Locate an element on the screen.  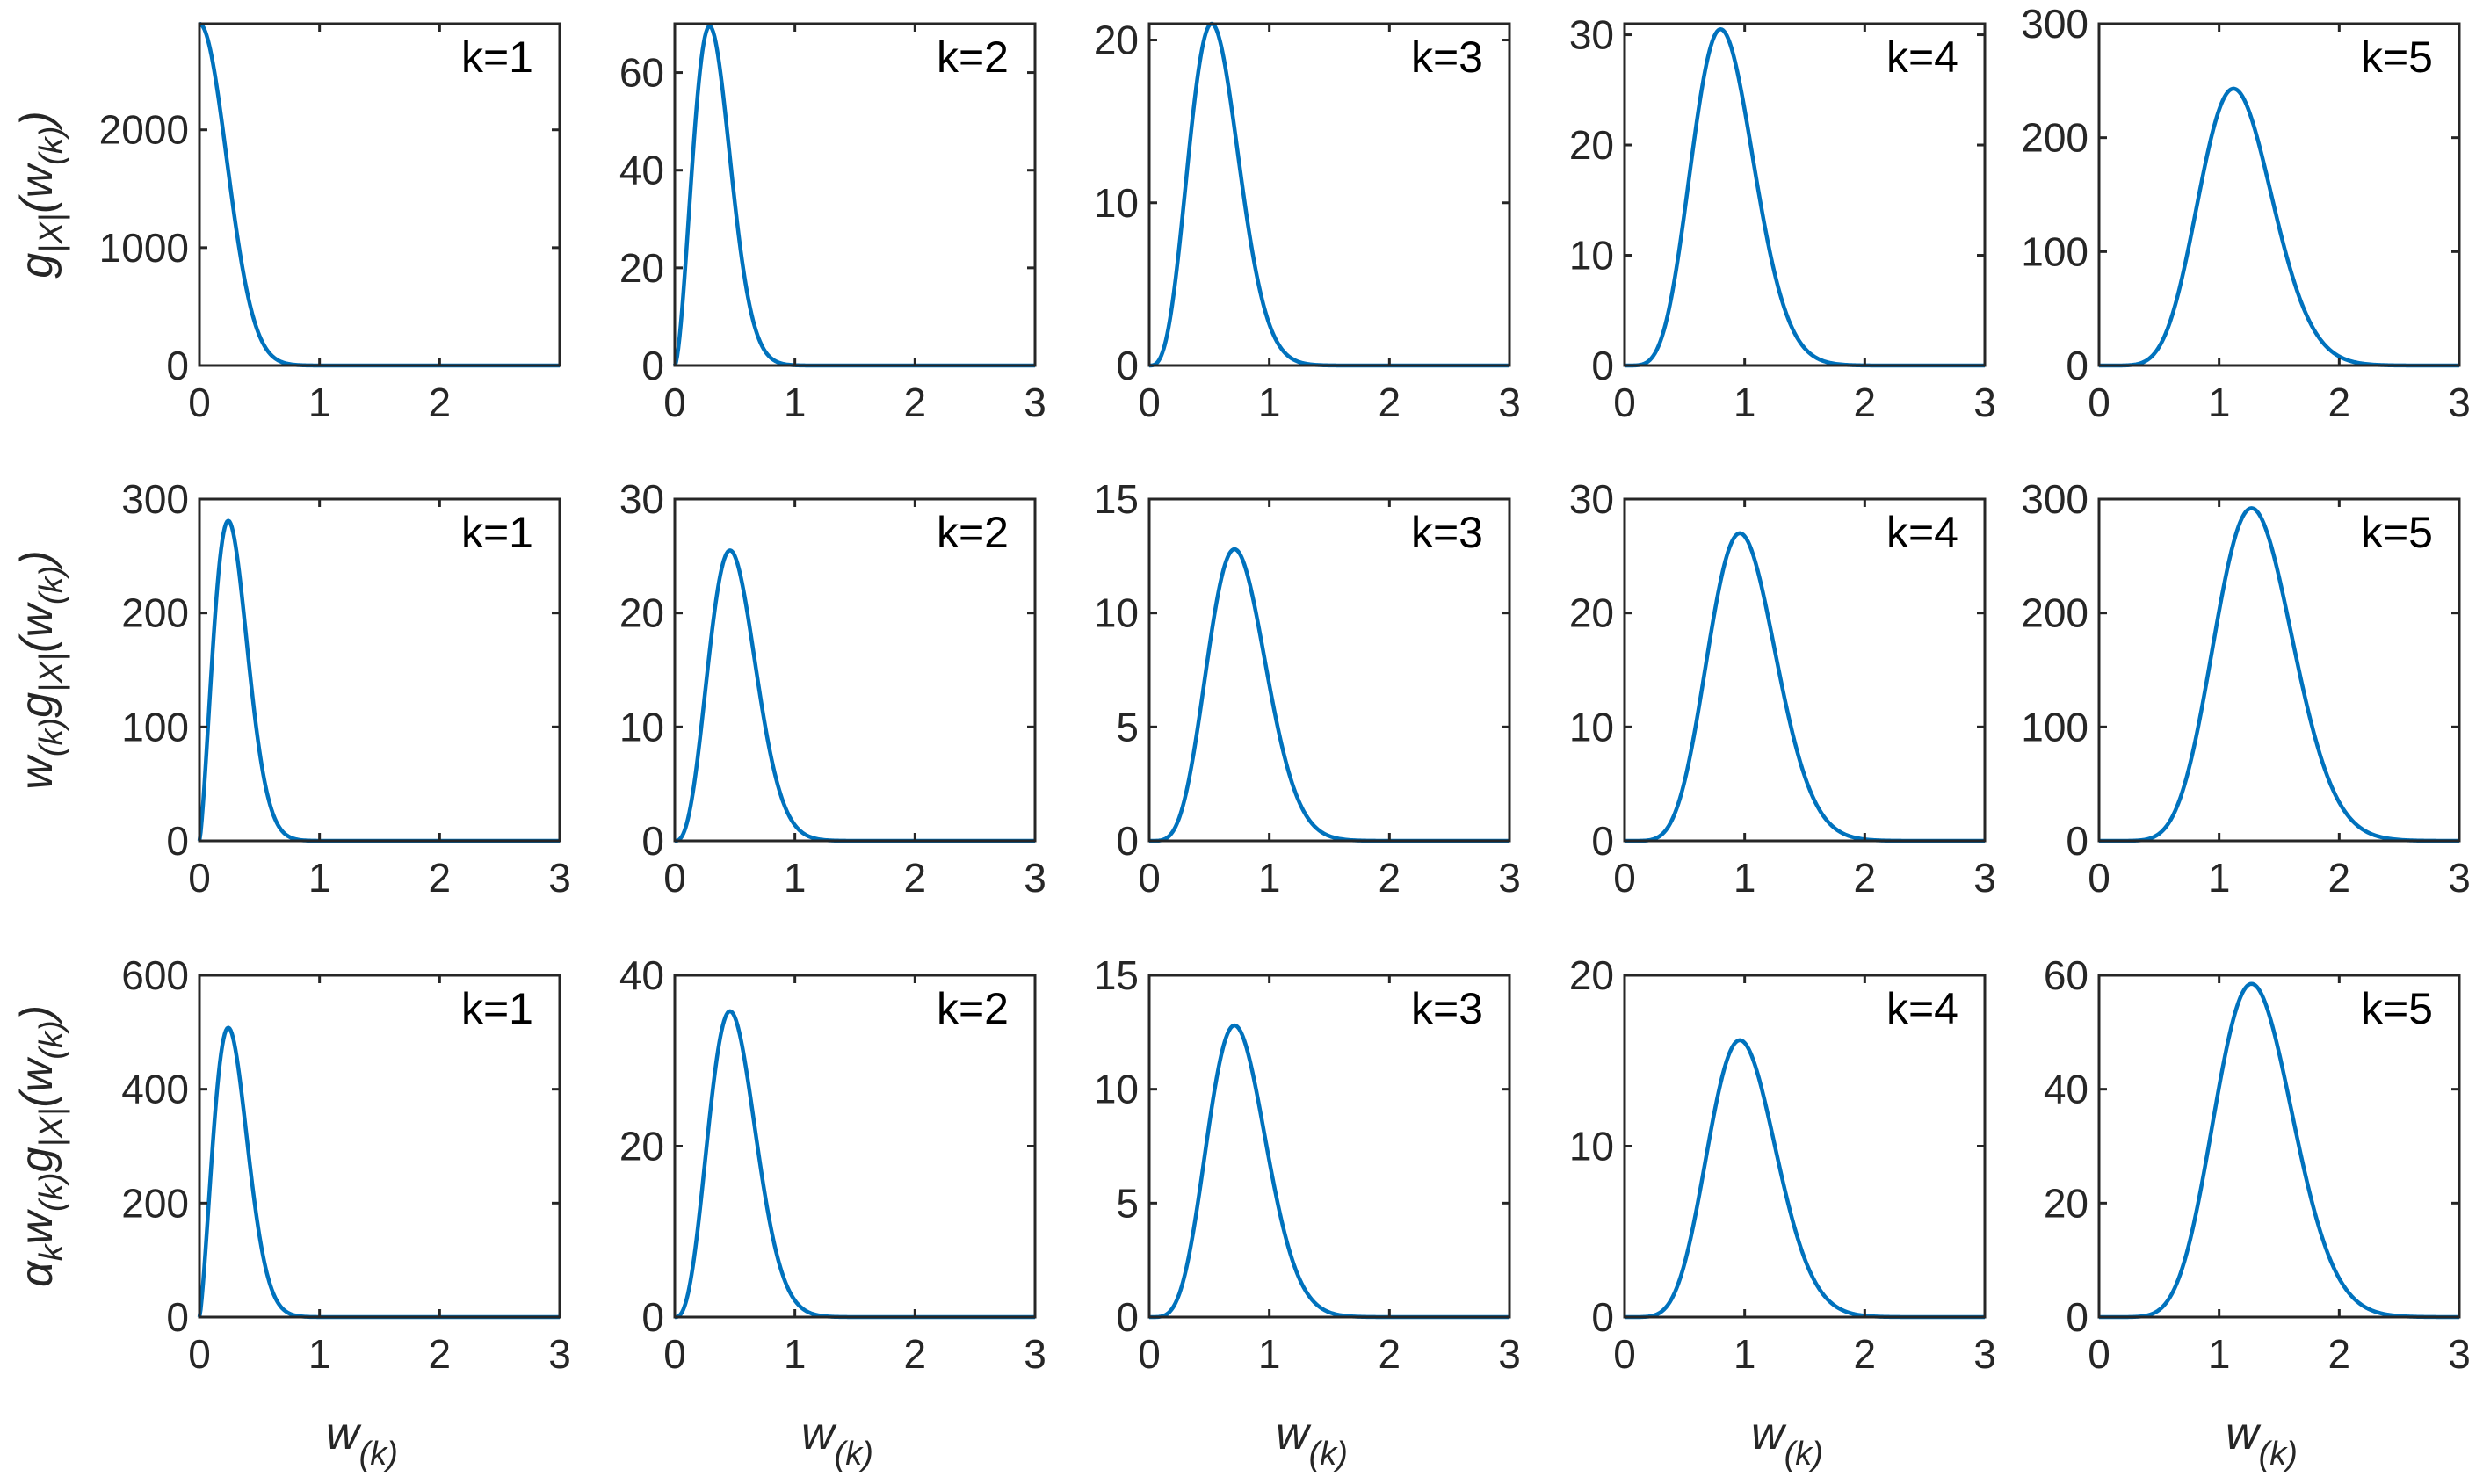
y-tick-label: 15 is located at coordinates (1116, 975).